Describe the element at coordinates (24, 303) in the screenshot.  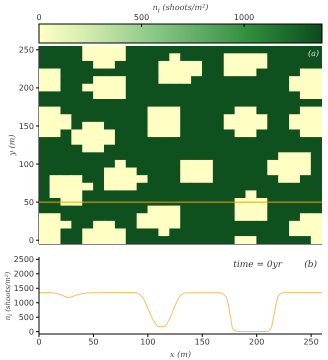
I see `y-tick-label: 1000` at that location.